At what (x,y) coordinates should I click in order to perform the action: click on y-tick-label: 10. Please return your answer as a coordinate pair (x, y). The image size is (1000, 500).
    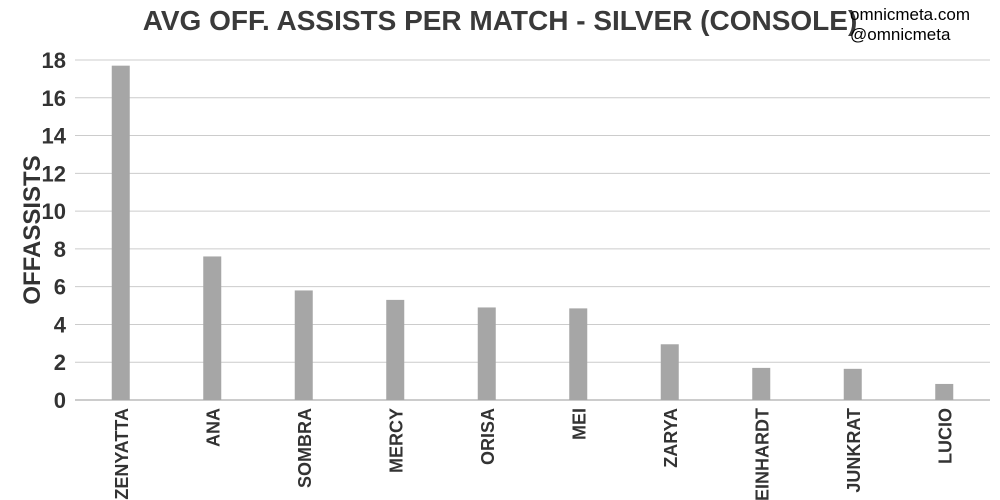
    Looking at the image, I should click on (54, 211).